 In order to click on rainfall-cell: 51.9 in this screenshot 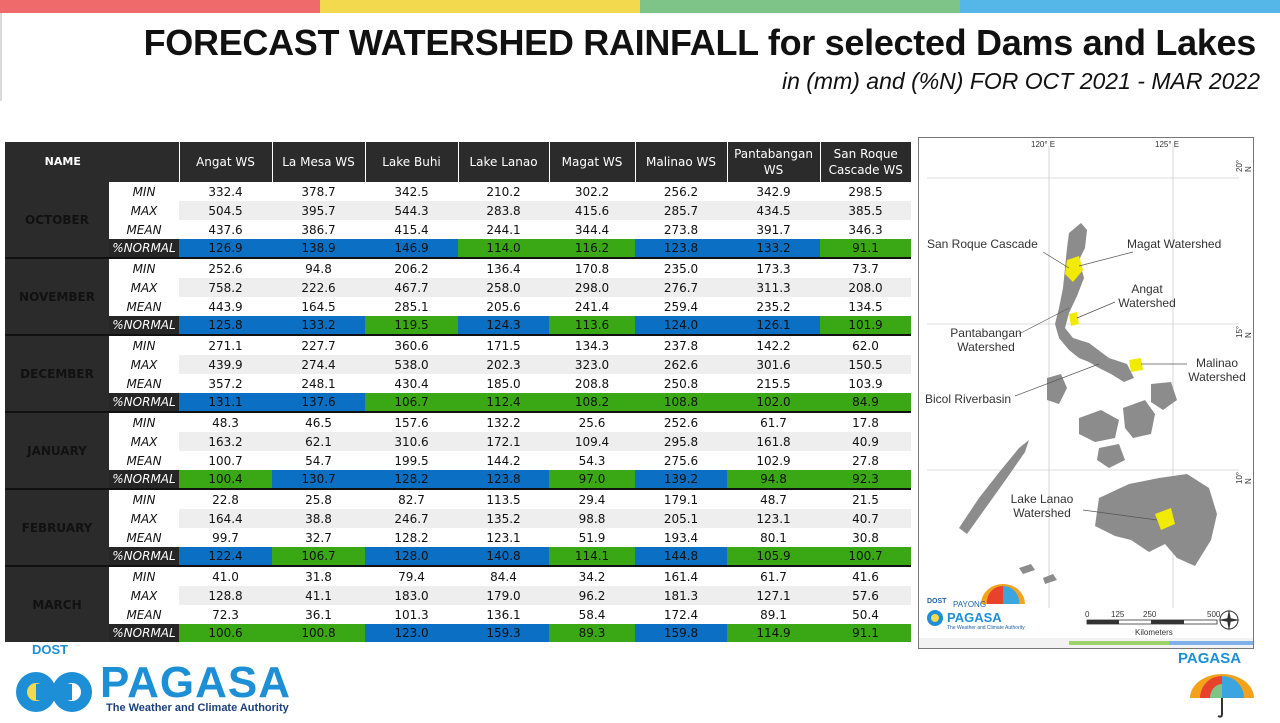, I will do `click(592, 537)`.